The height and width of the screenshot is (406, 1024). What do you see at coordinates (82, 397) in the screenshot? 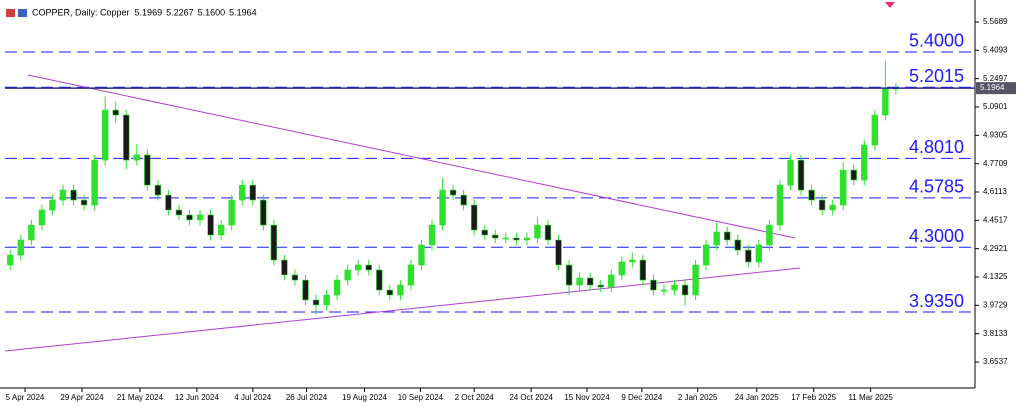
I see `x-tick-label: 29 Apr 2024` at bounding box center [82, 397].